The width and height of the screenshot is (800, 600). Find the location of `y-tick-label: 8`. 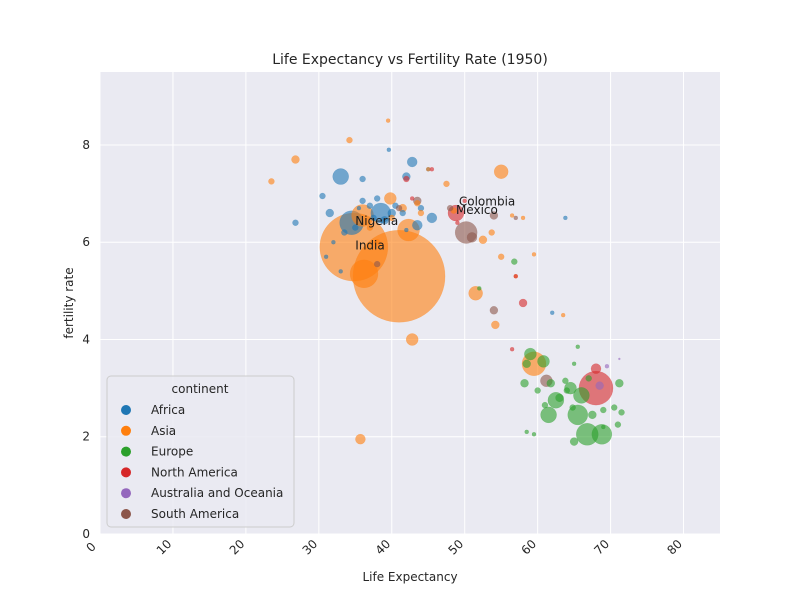

y-tick-label: 8 is located at coordinates (86, 145).